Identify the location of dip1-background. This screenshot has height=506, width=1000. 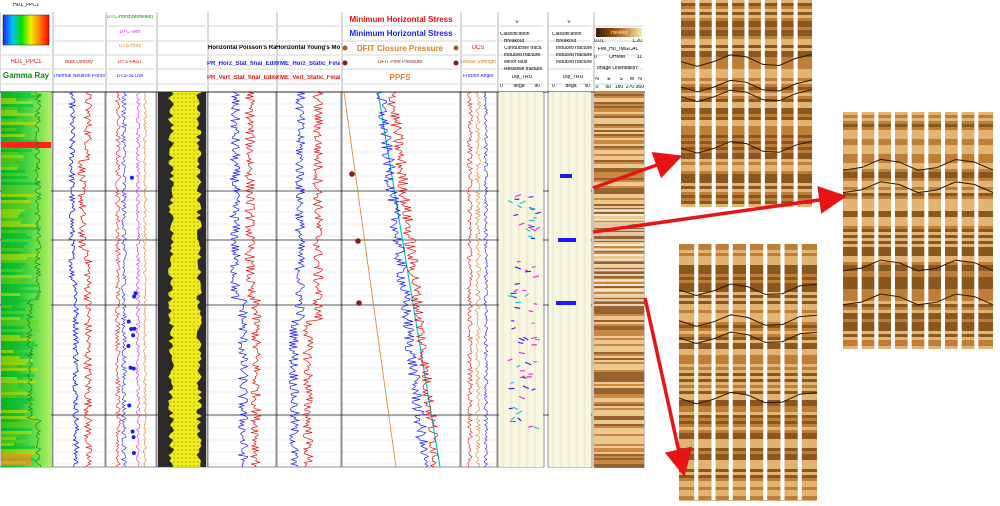
(521, 279).